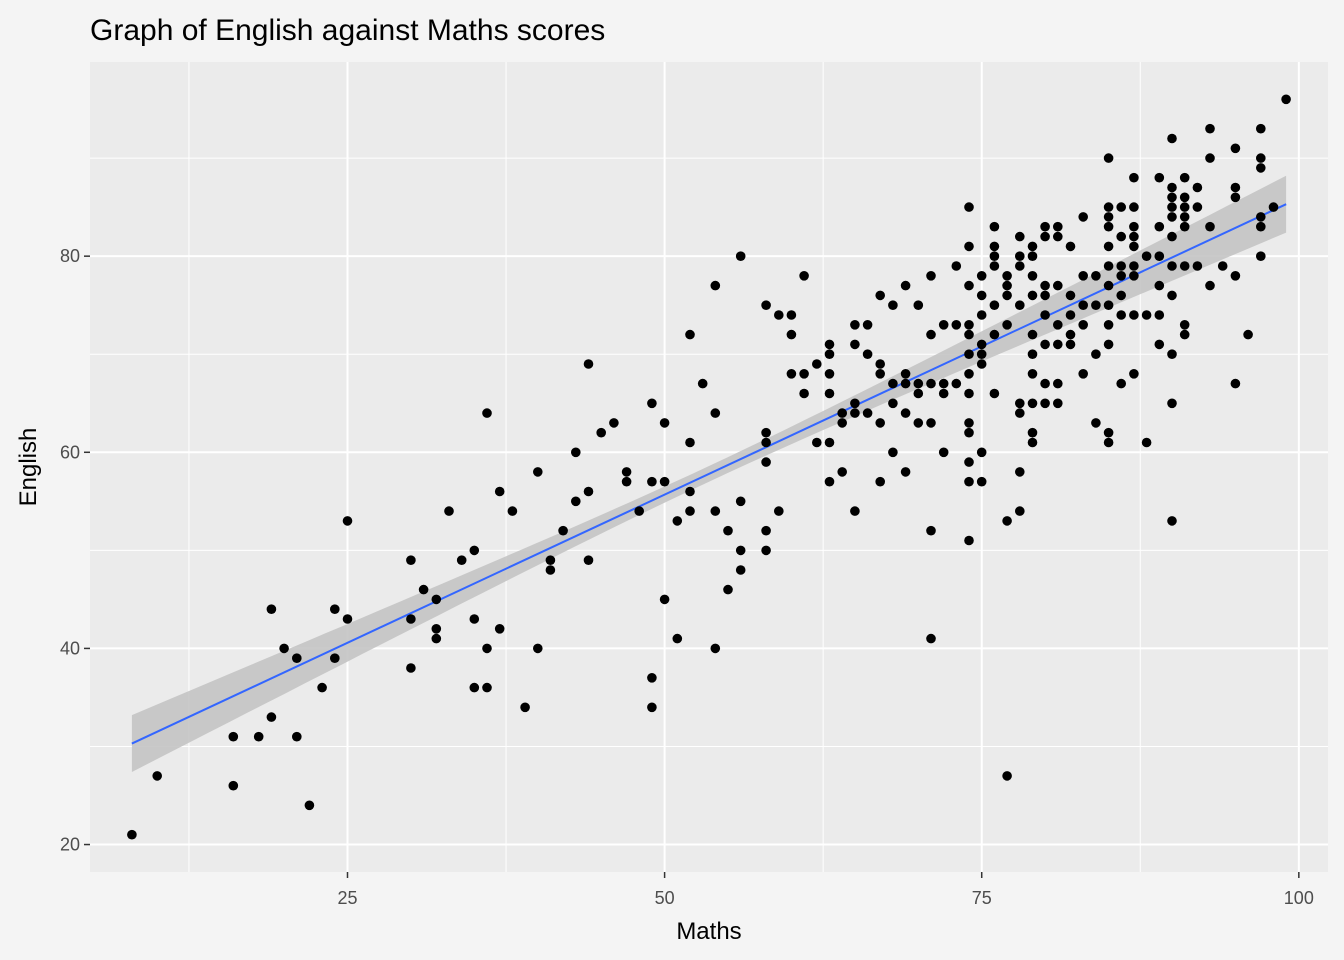 Image resolution: width=1344 pixels, height=960 pixels. What do you see at coordinates (70, 452) in the screenshot?
I see `y-tick-label: 60` at bounding box center [70, 452].